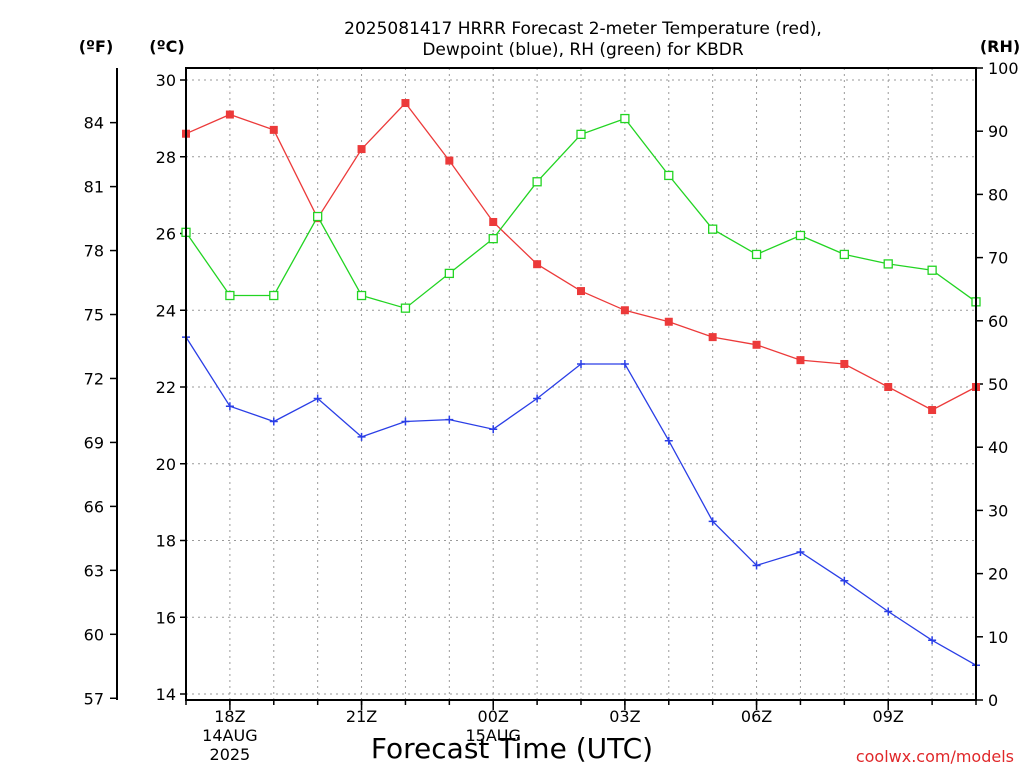 Image resolution: width=1024 pixels, height=768 pixels. I want to click on x-tick-label: 09Z, so click(888, 716).